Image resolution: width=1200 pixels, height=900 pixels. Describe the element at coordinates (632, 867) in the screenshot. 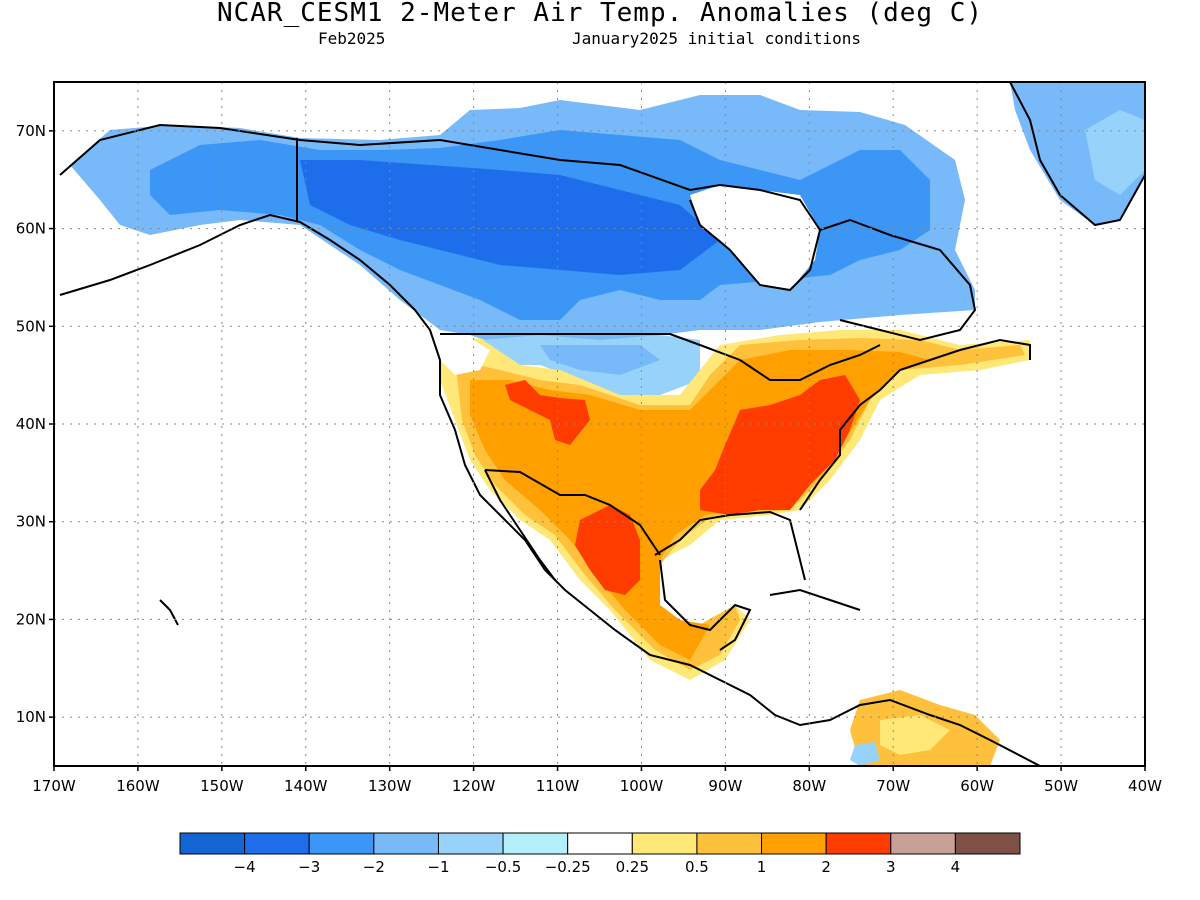

I see `colorbar-label: 0.25` at that location.